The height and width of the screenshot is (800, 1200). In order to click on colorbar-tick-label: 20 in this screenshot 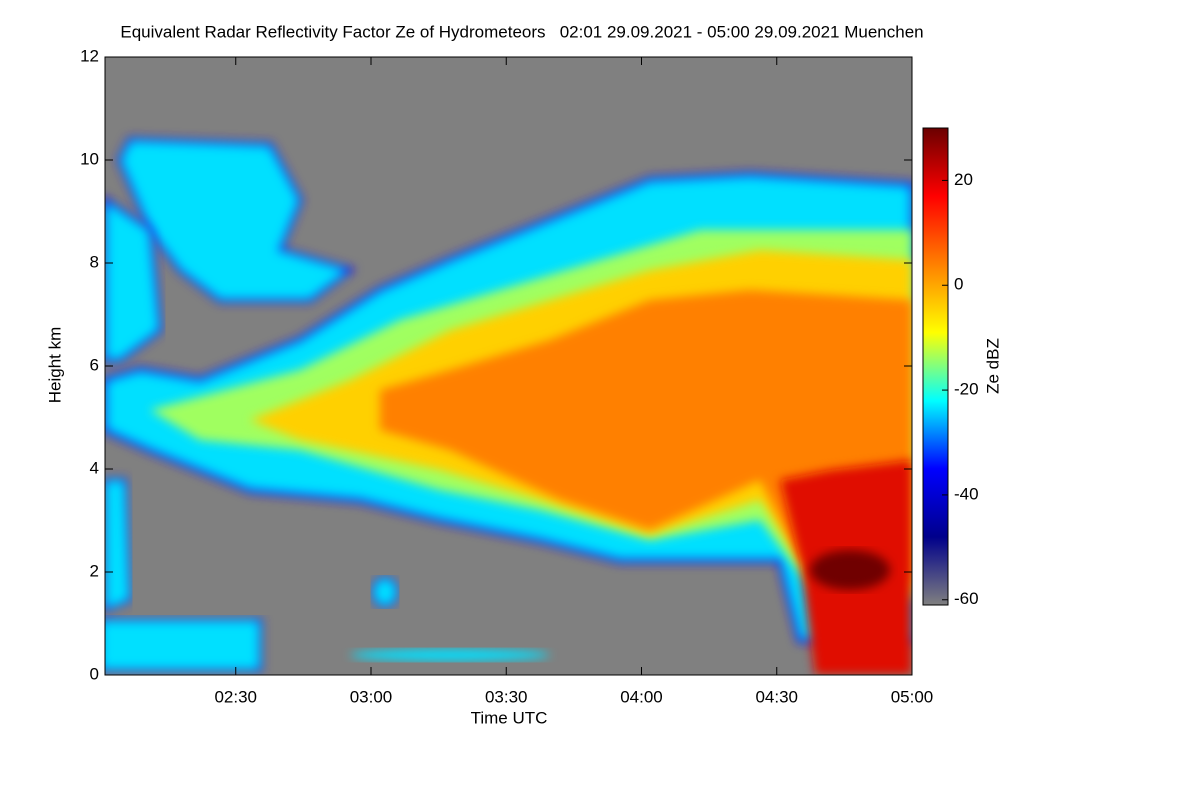, I will do `click(963, 179)`.